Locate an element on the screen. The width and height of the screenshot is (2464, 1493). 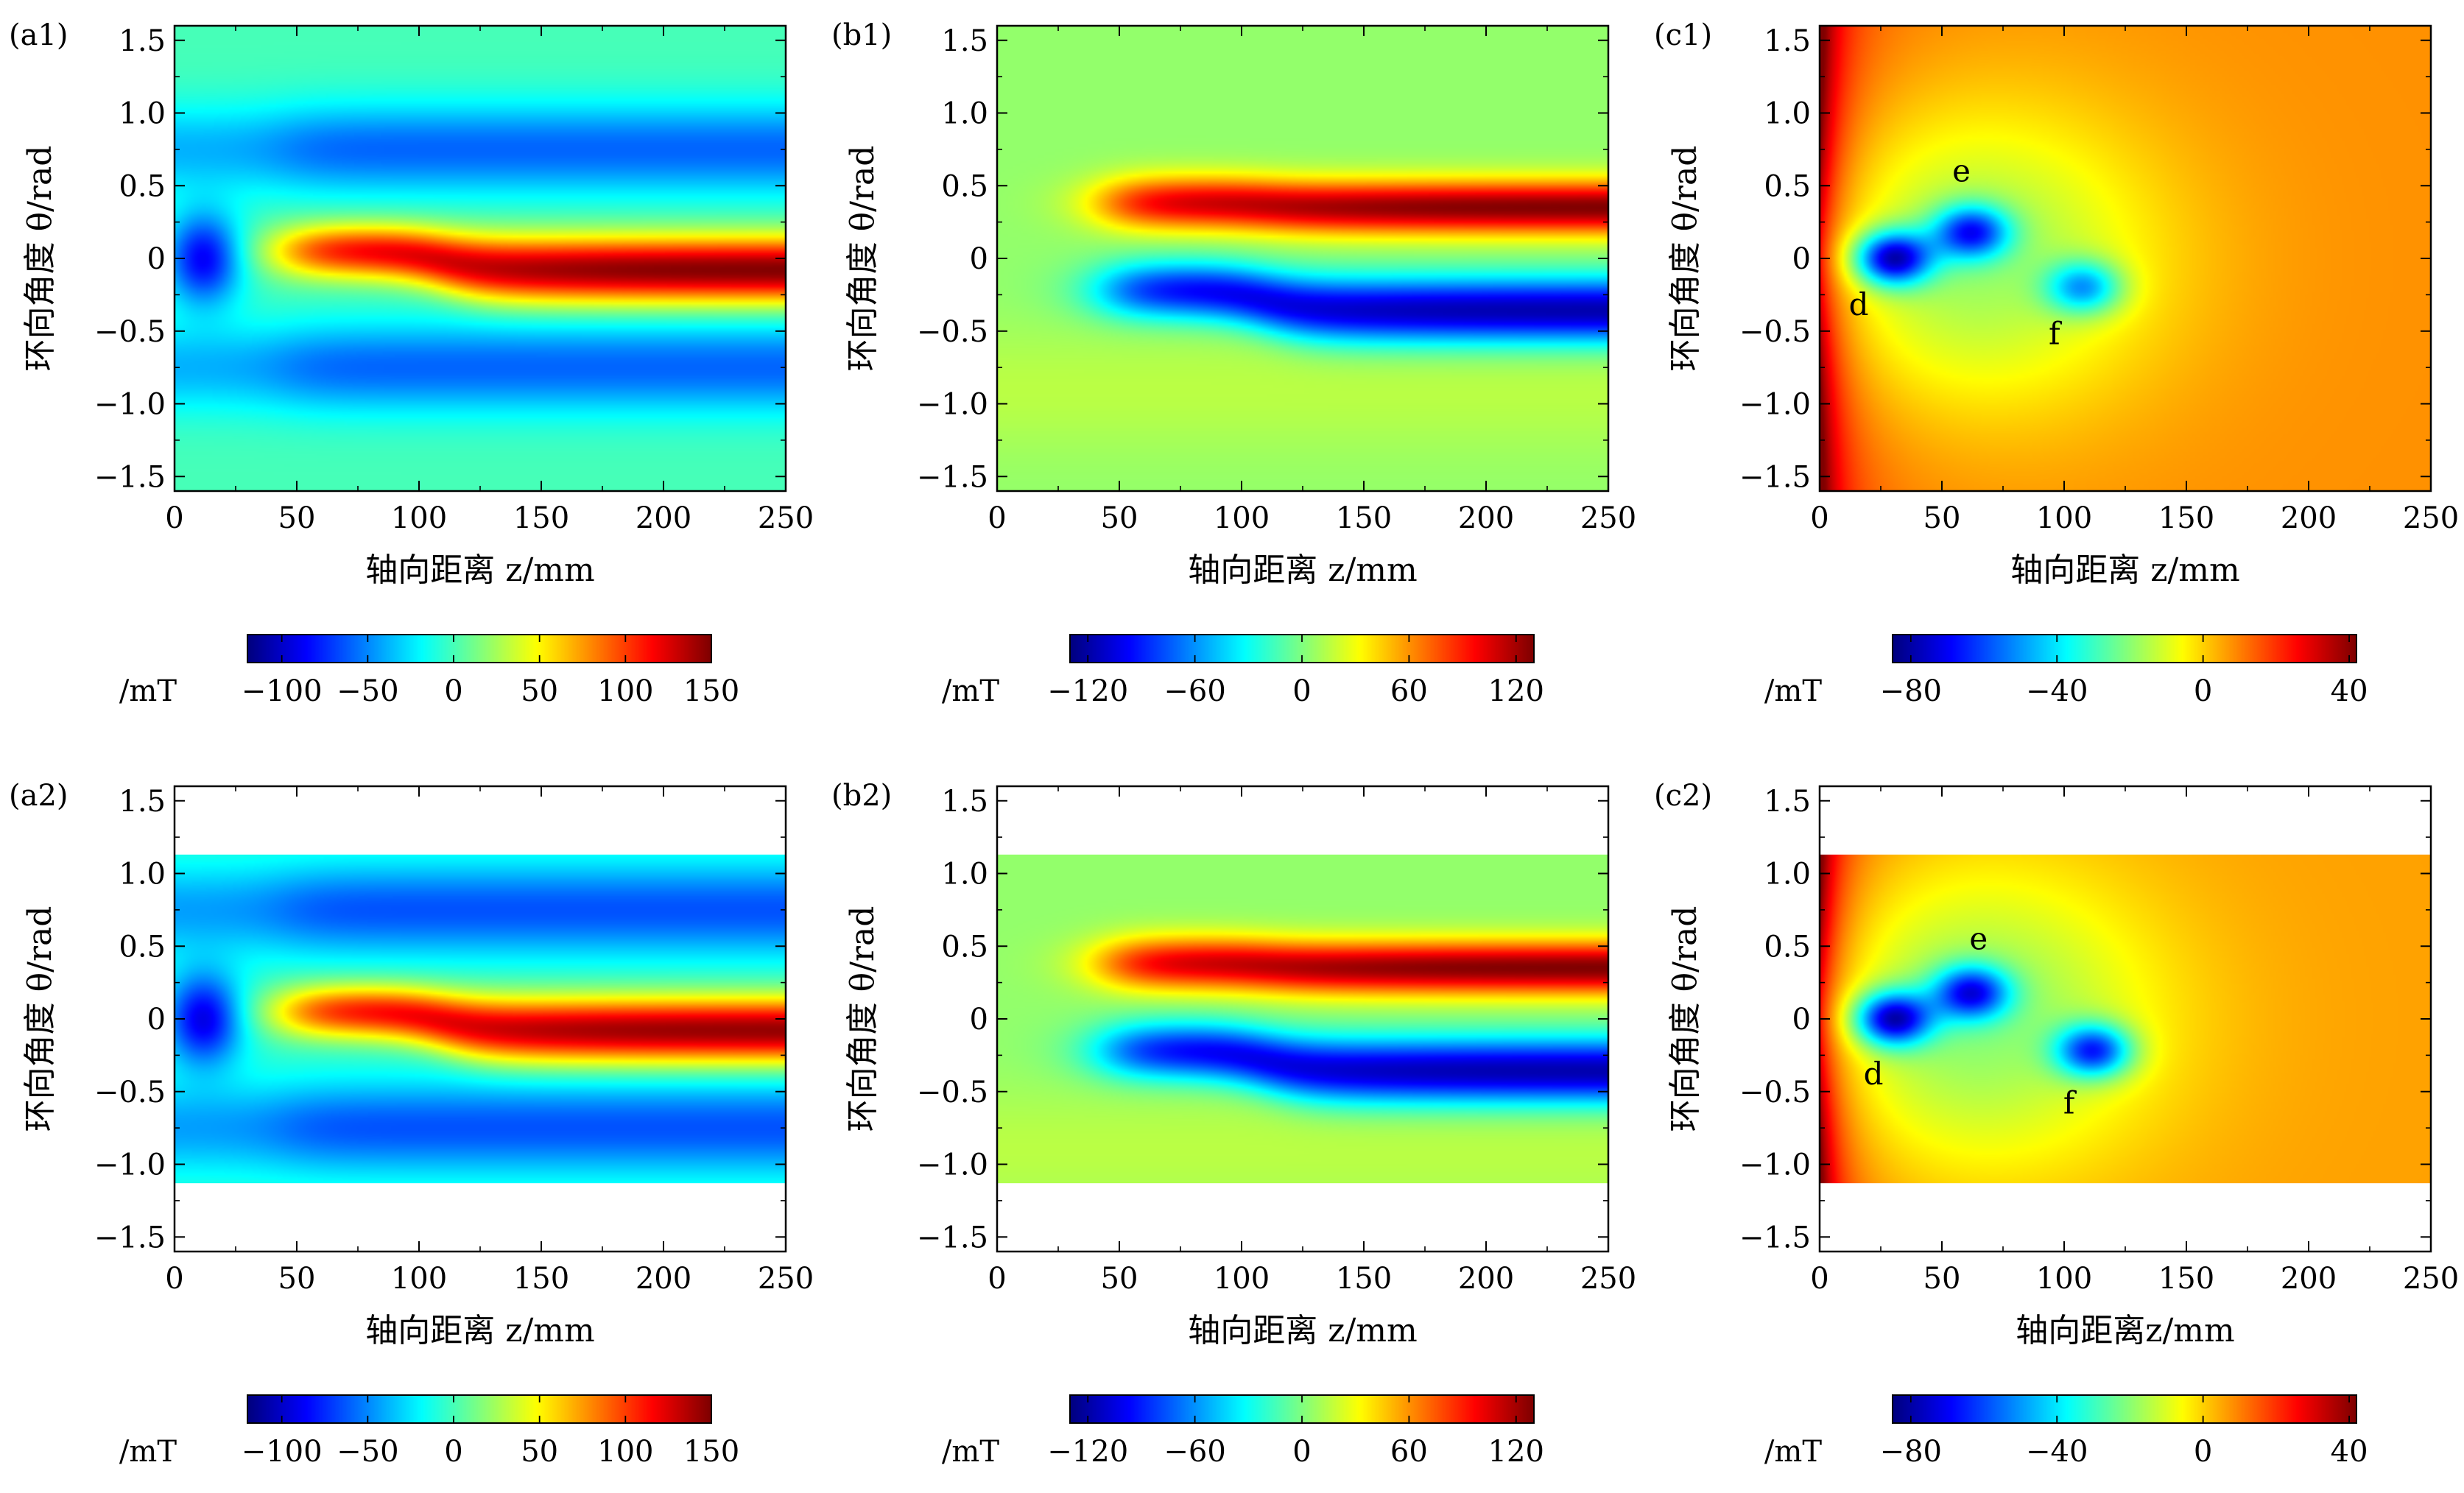
colorbar-tick-label: −60 is located at coordinates (1194, 1452).